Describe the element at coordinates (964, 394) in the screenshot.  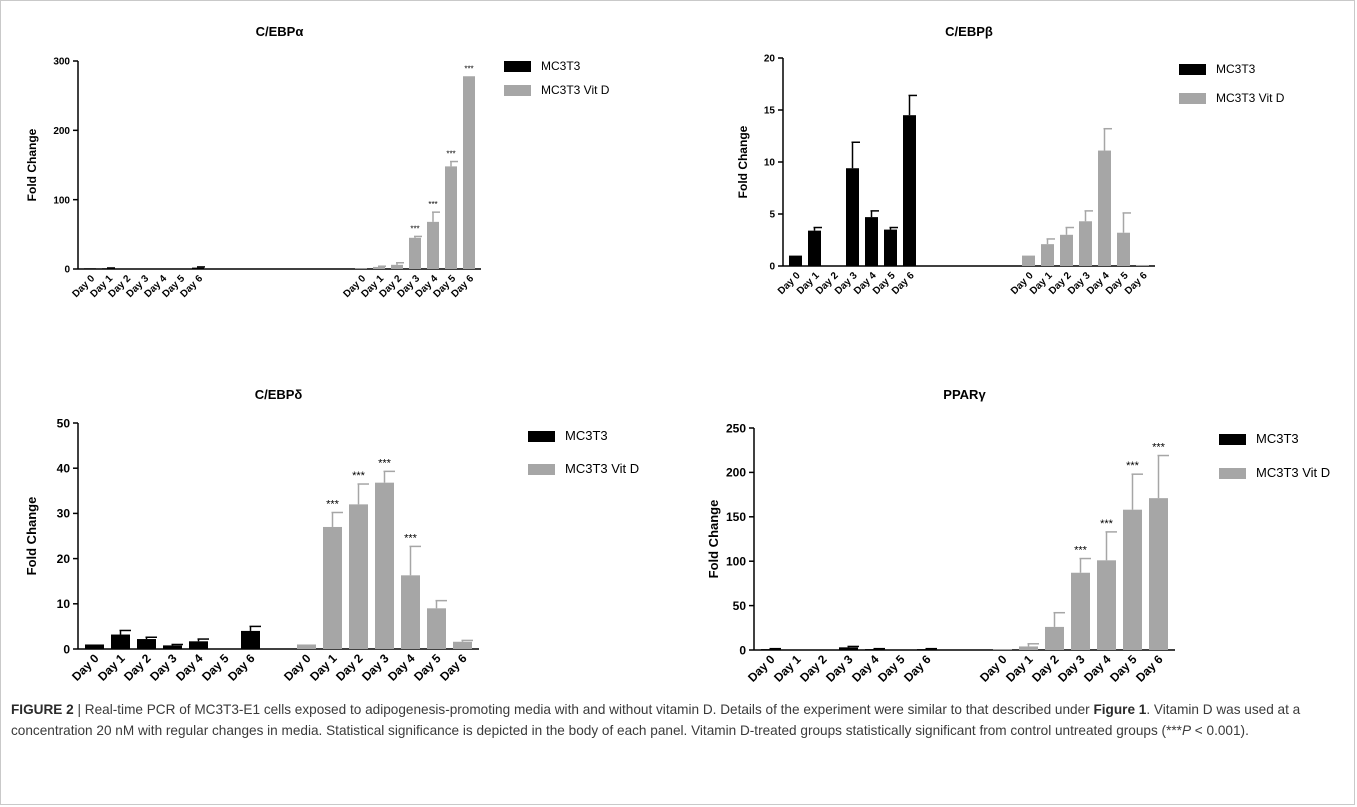
I see `chart-title: PPARγ` at that location.